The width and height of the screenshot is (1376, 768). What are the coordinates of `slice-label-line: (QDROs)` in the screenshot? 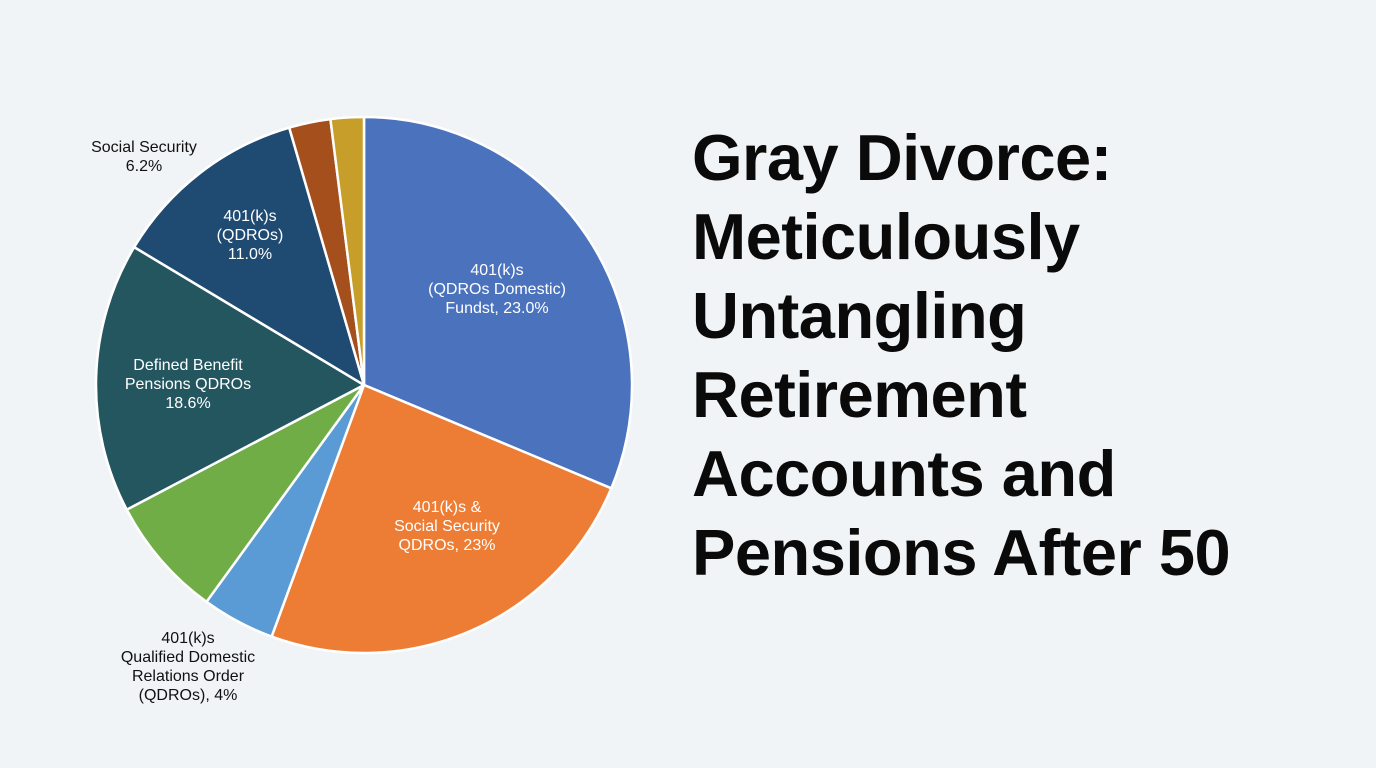 It's located at (250, 235).